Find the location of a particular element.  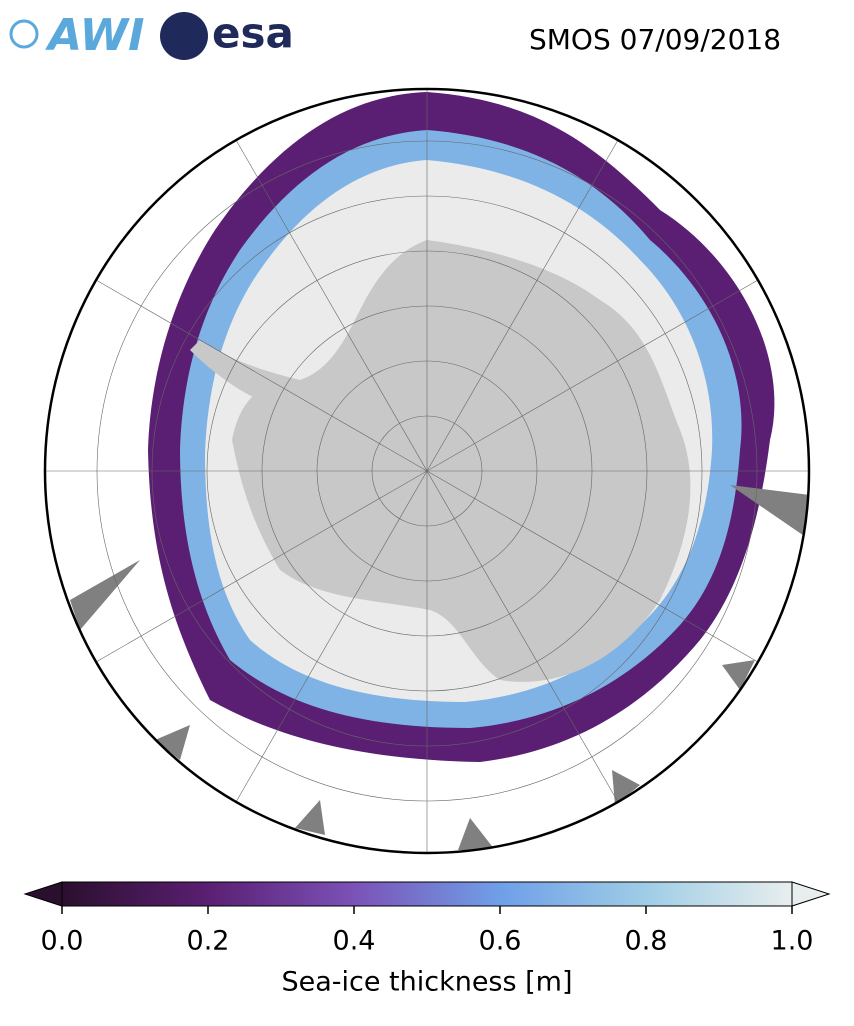

colorbar-frame is located at coordinates (427, 894).